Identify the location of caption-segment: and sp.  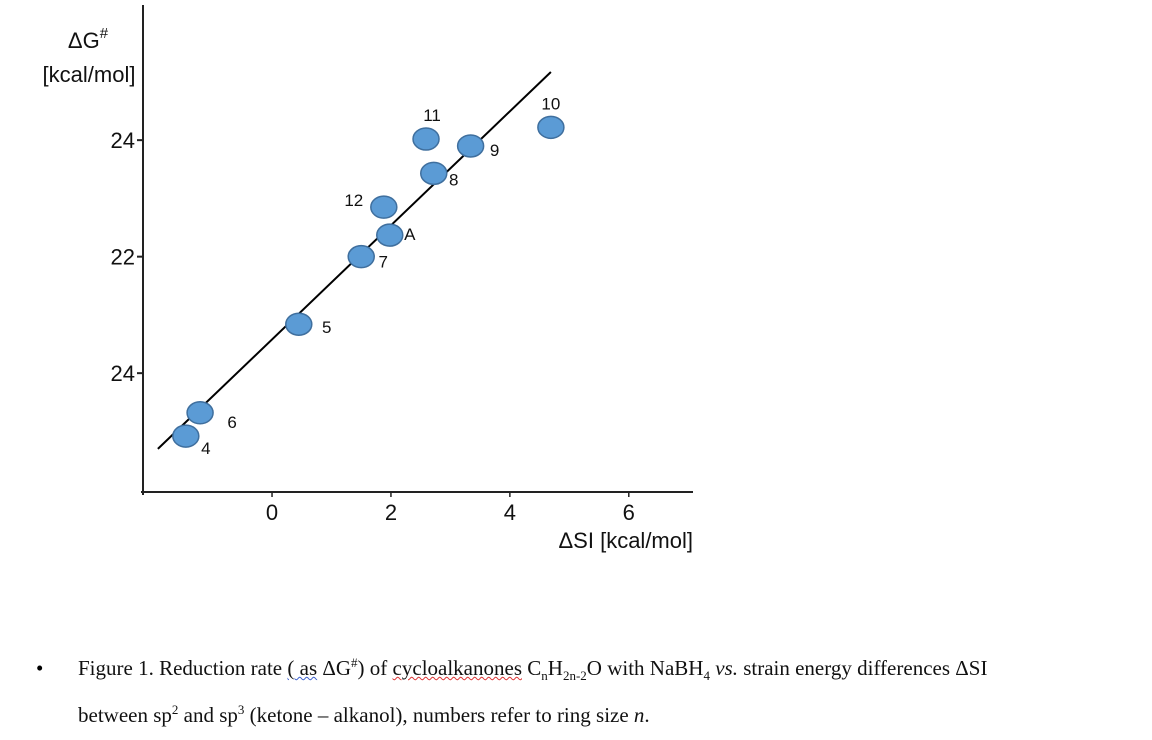
(208, 715).